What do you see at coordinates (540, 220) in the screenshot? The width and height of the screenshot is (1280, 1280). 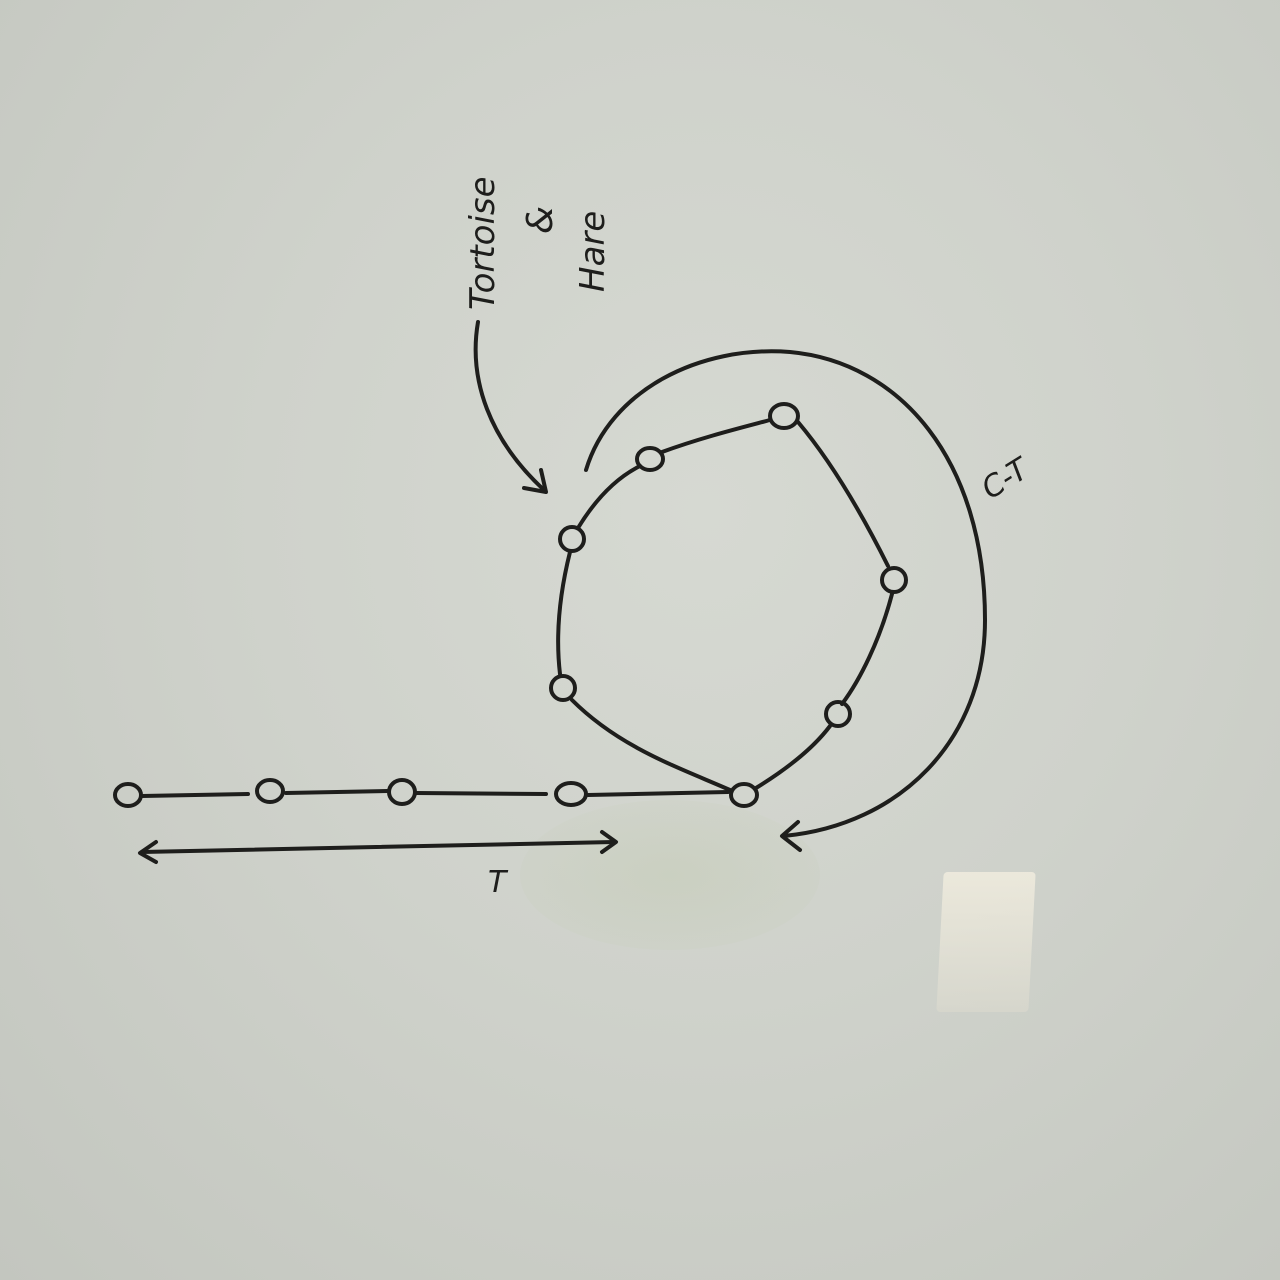 I see `label-ampersand: &` at bounding box center [540, 220].